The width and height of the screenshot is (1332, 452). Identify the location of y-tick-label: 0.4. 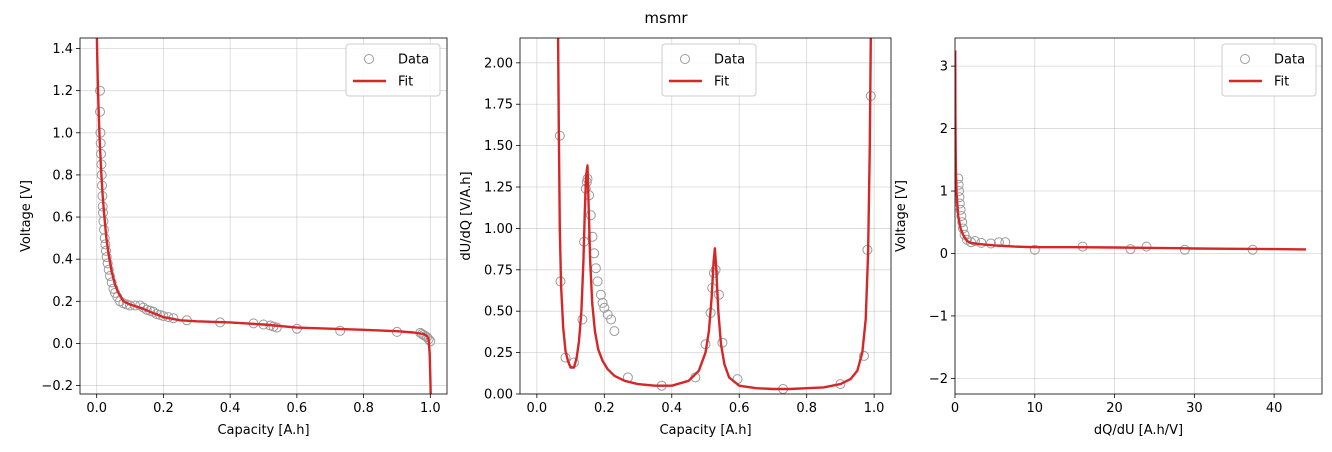
(62, 260).